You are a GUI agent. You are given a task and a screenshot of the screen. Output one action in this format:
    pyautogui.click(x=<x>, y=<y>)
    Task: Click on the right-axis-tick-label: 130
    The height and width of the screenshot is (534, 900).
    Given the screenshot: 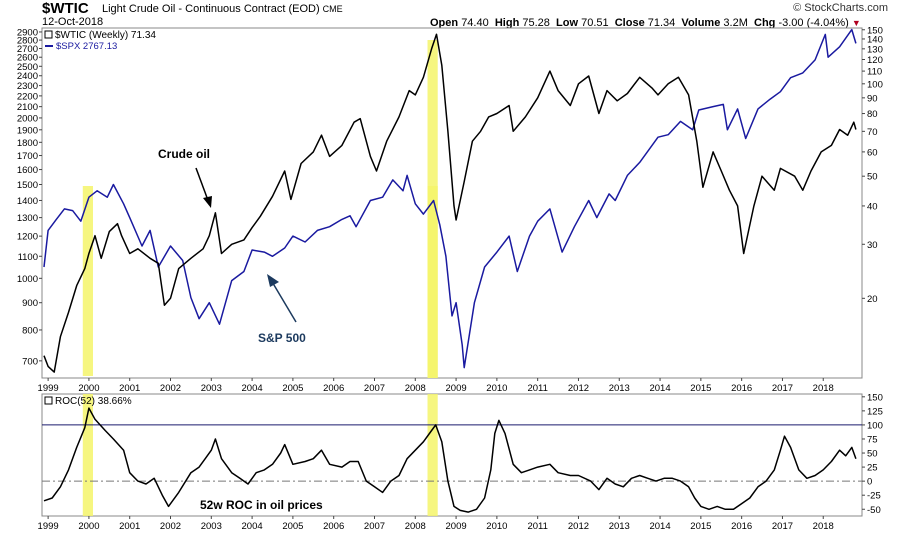 What is the action you would take?
    pyautogui.click(x=875, y=49)
    